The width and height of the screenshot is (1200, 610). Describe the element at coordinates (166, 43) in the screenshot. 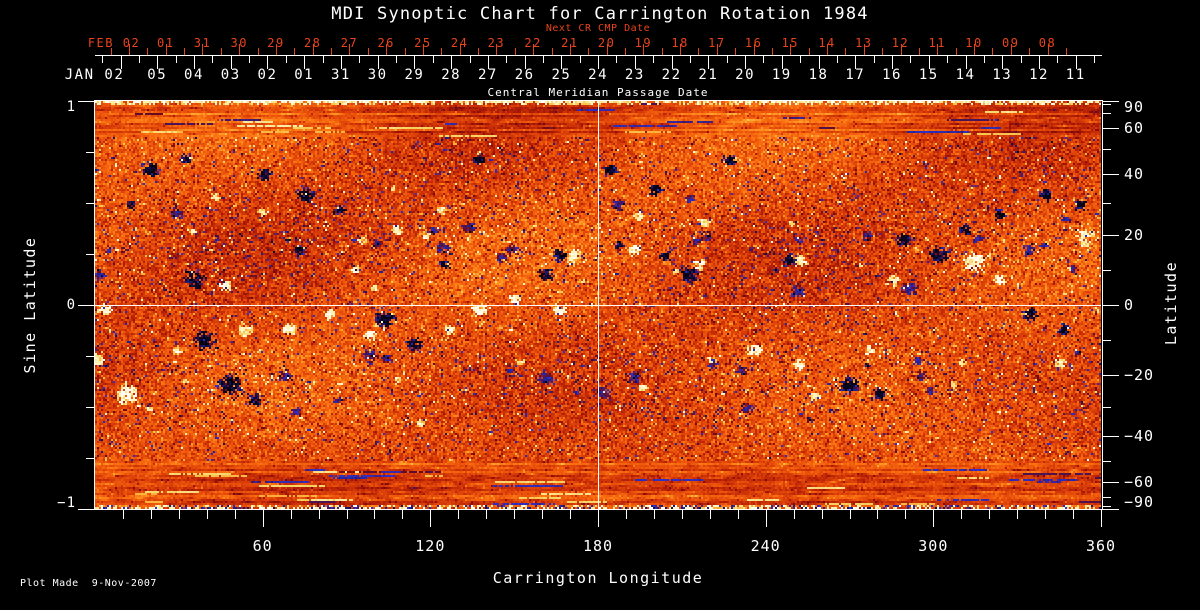

I see `red-date-tick-label: 01` at that location.